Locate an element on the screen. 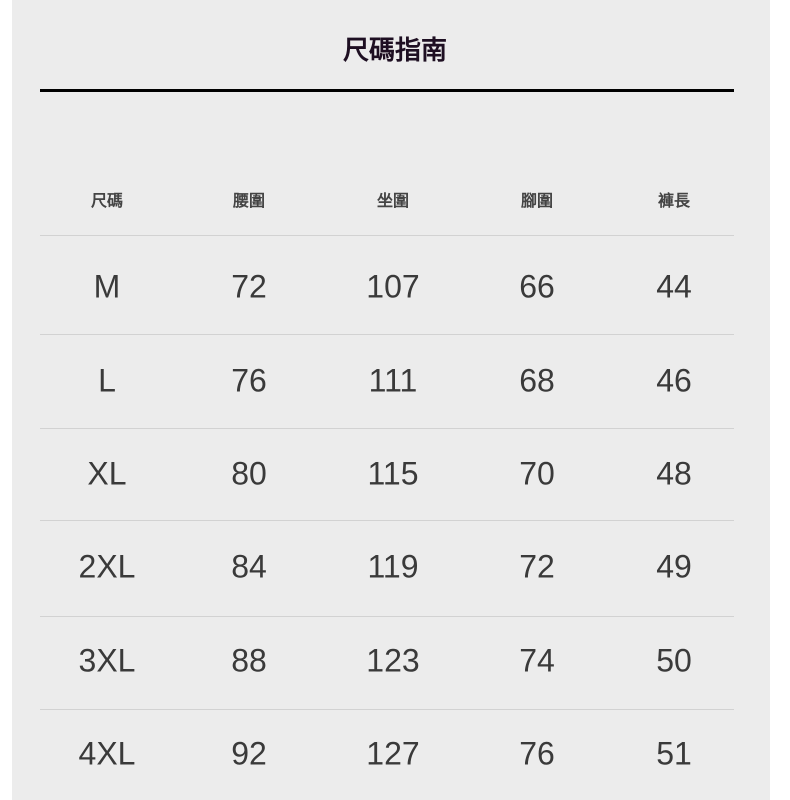  table-cell: L is located at coordinates (107, 380).